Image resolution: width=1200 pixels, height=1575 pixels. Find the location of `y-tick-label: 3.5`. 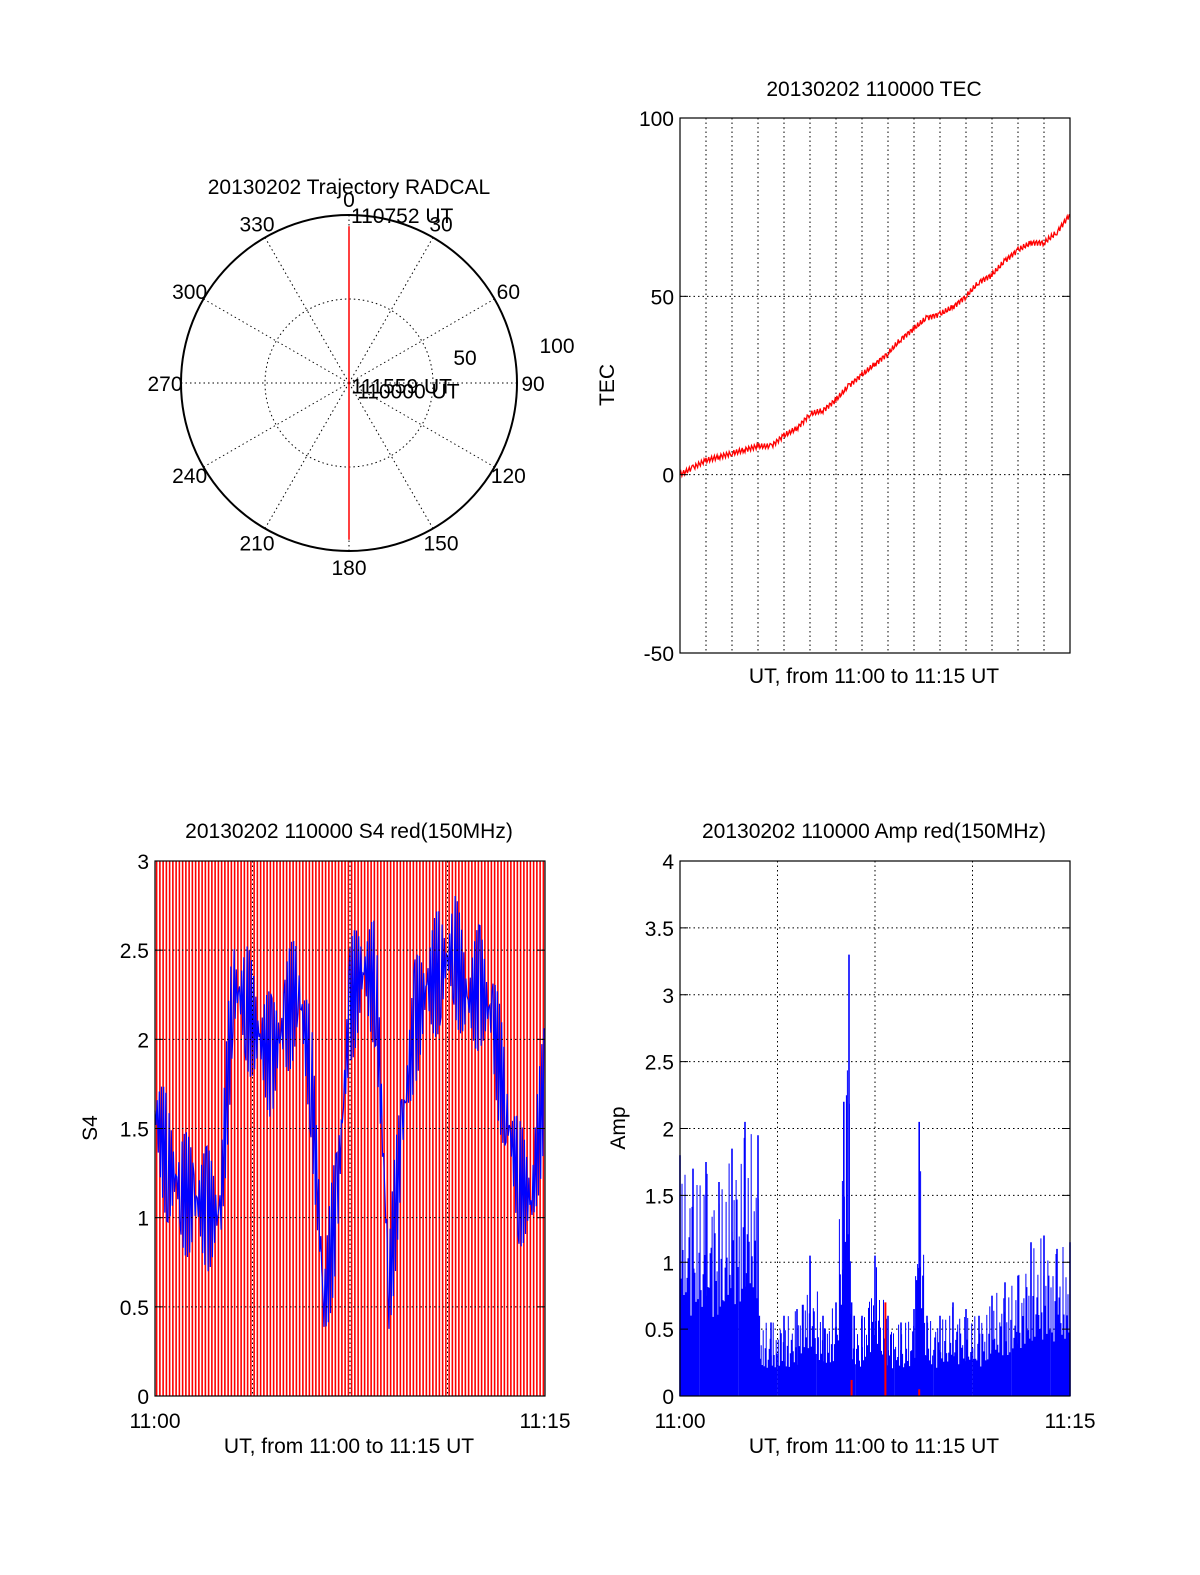

y-tick-label: 3.5 is located at coordinates (659, 929).